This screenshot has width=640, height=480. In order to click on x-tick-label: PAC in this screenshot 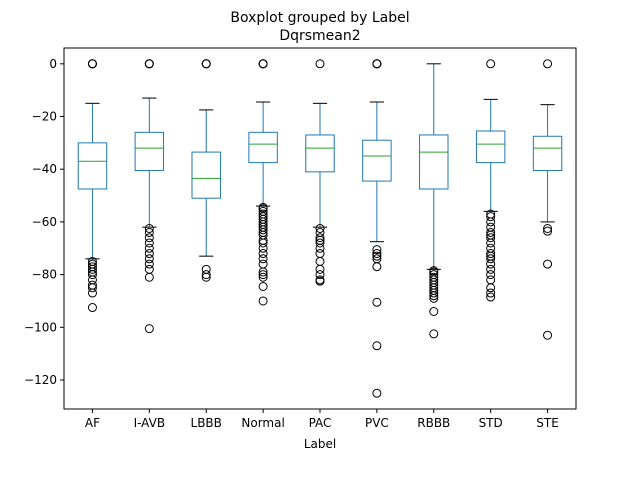, I will do `click(320, 423)`.